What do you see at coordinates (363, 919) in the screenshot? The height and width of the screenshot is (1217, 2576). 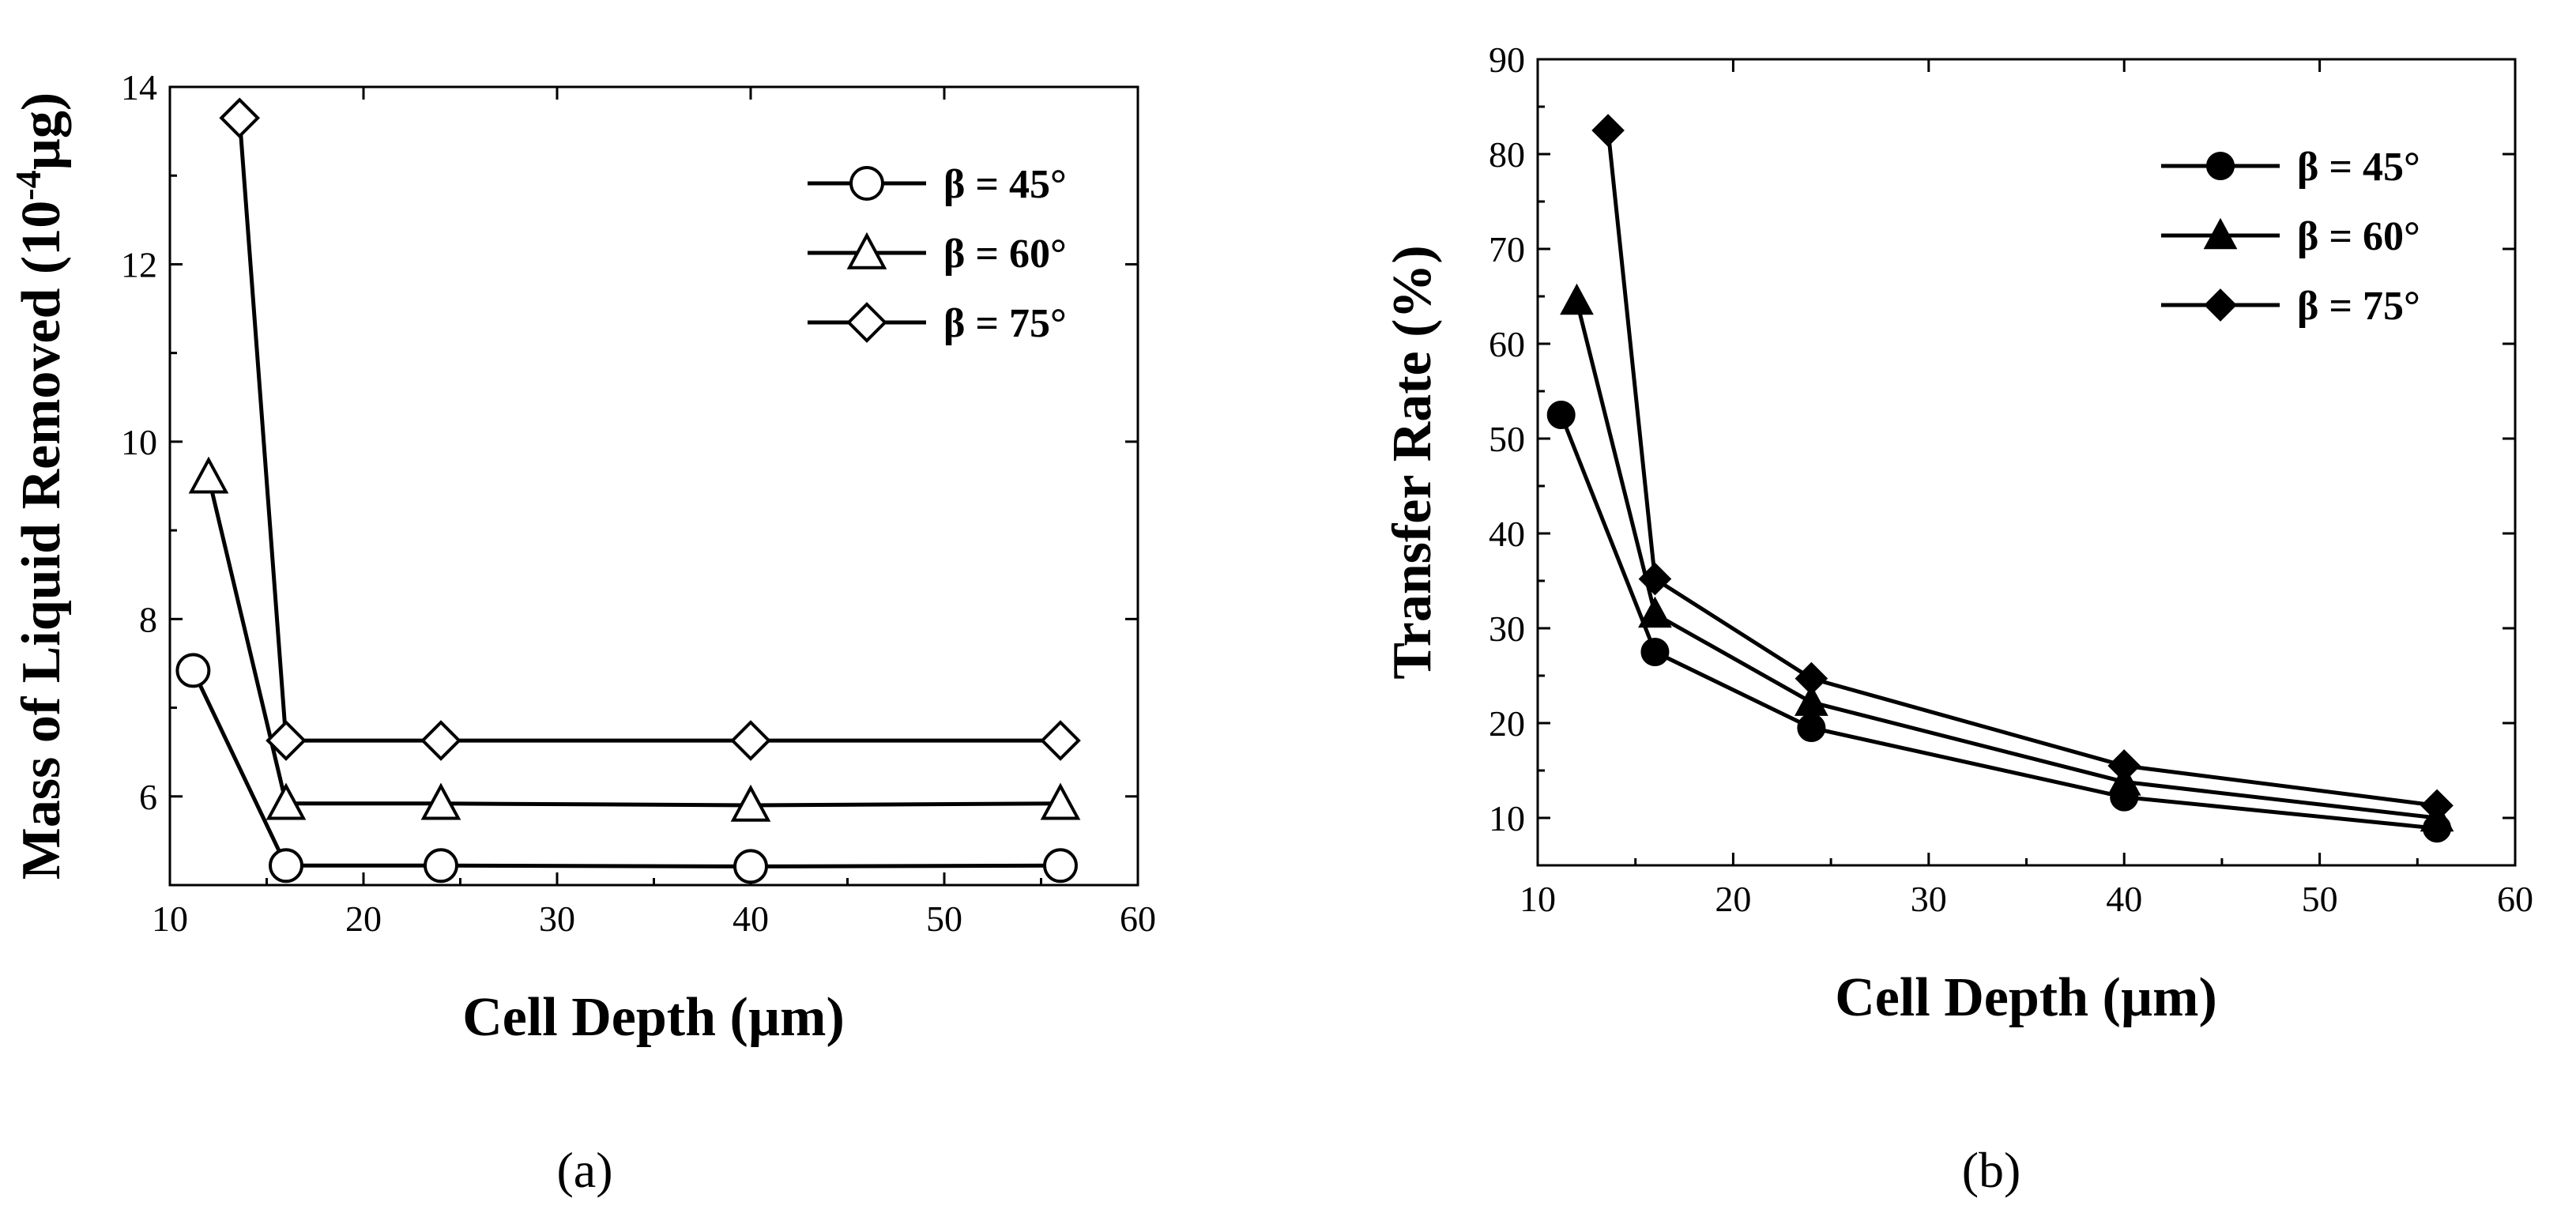 I see `x-tick-label-a: 20` at bounding box center [363, 919].